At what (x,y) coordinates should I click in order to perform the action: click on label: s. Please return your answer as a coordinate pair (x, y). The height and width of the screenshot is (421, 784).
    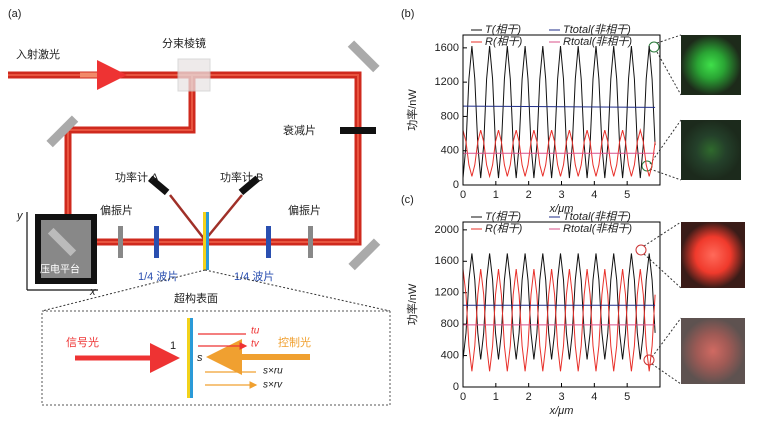
    Looking at the image, I should click on (200, 358).